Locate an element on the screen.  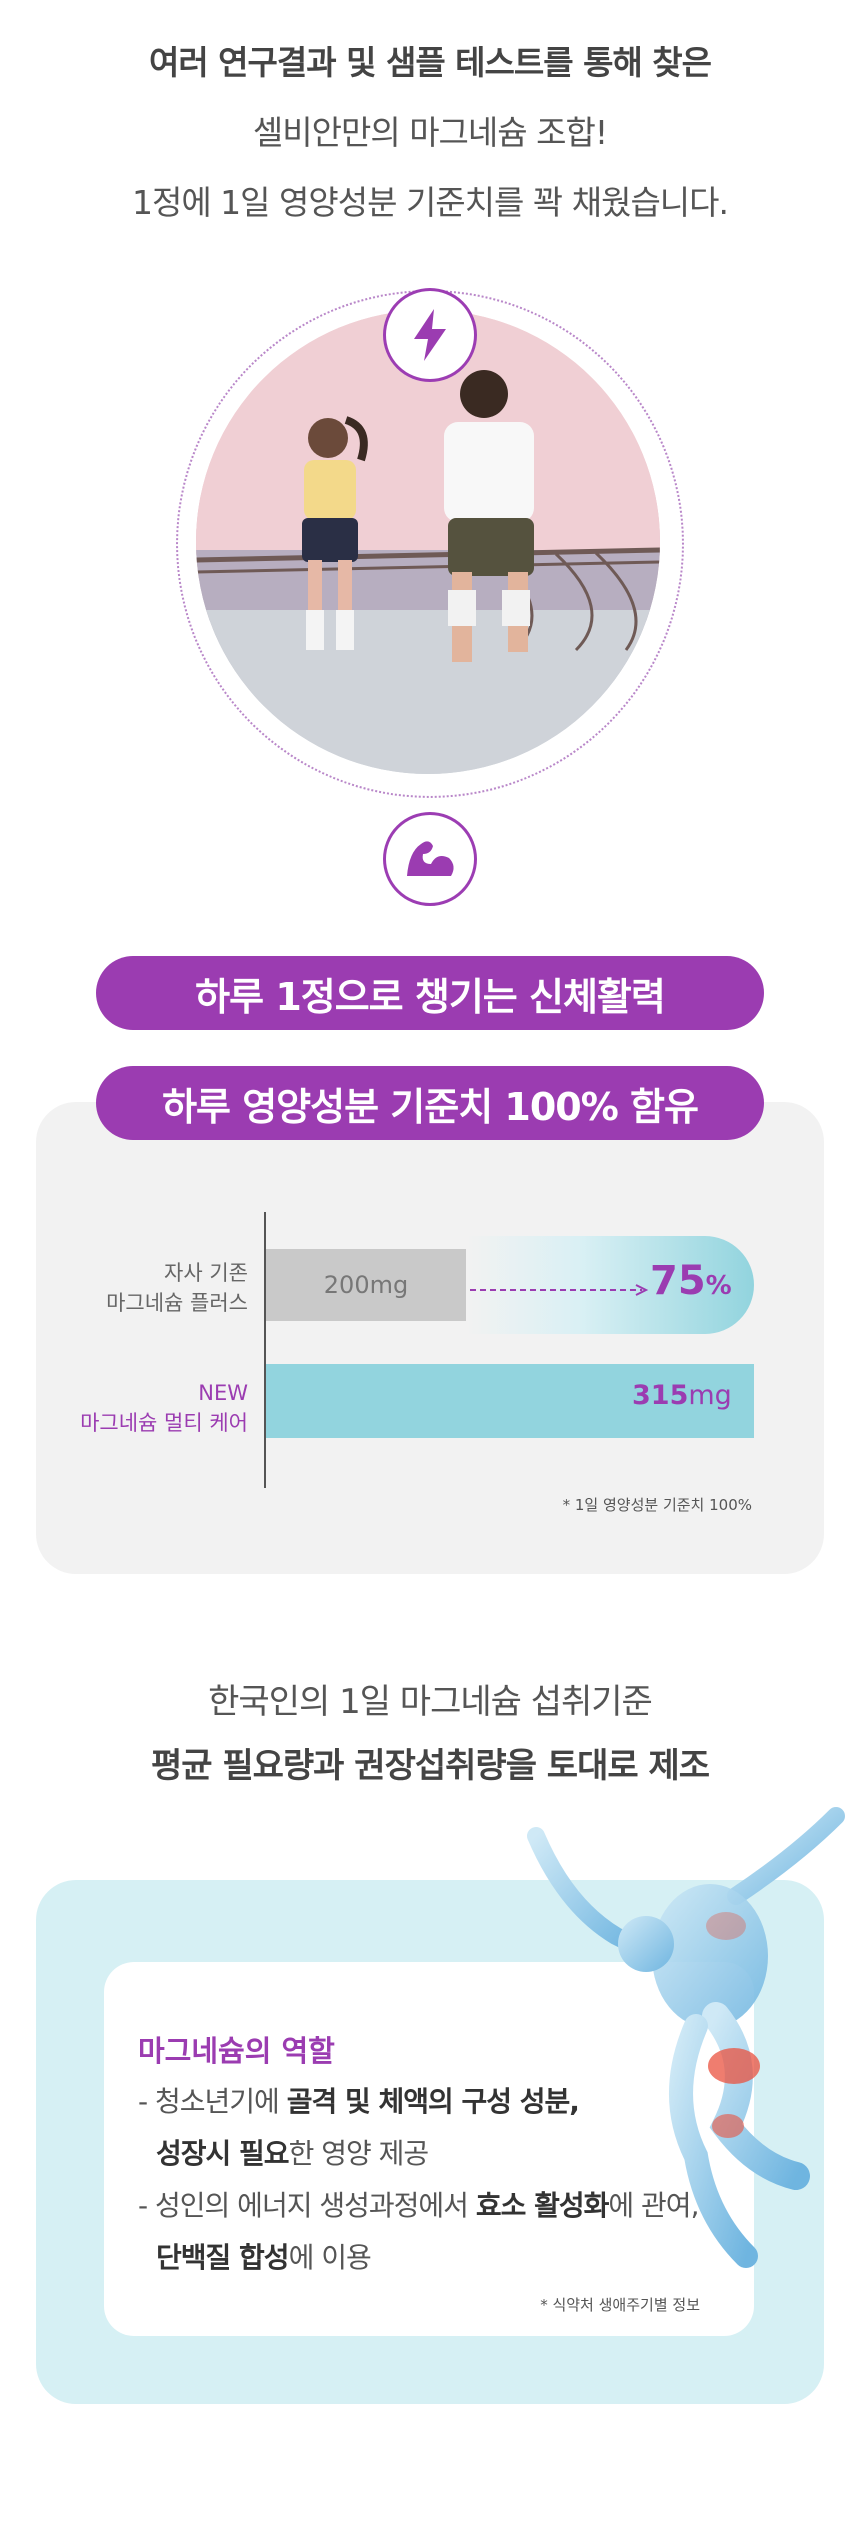
new-product-value: 315mg is located at coordinates (682, 1395).